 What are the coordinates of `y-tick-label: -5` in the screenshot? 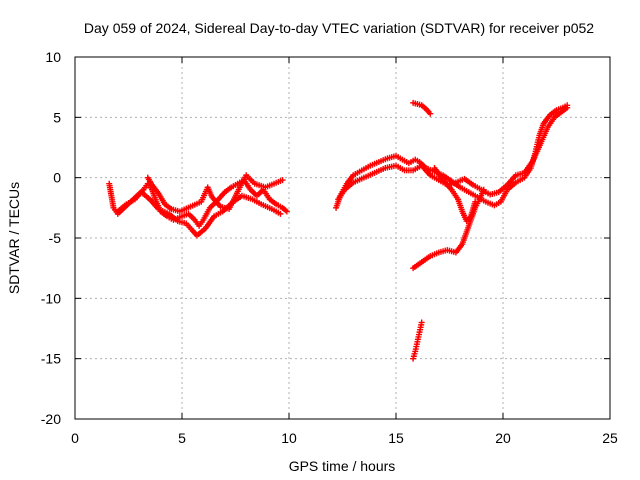 It's located at (55, 238).